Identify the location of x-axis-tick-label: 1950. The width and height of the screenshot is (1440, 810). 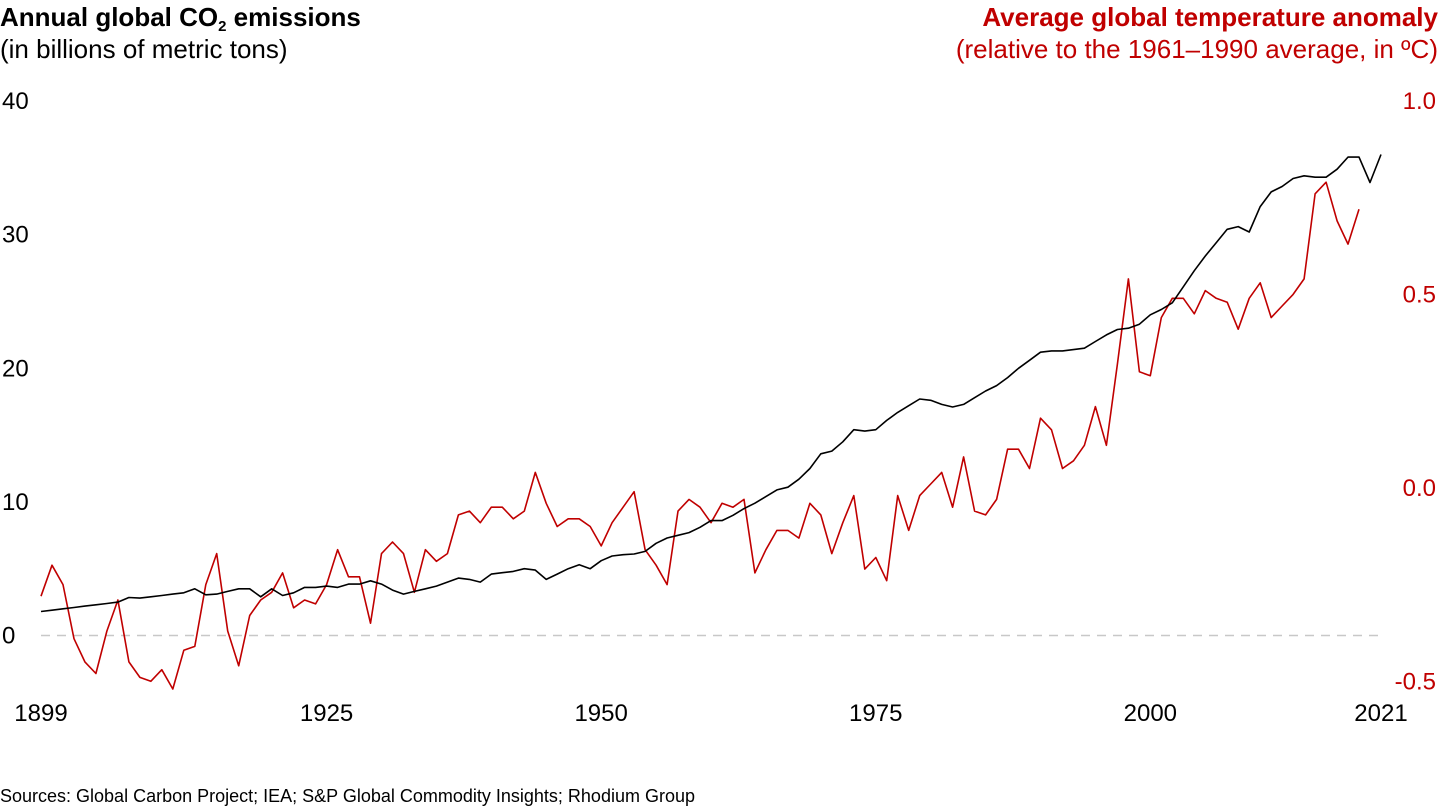
(600, 713).